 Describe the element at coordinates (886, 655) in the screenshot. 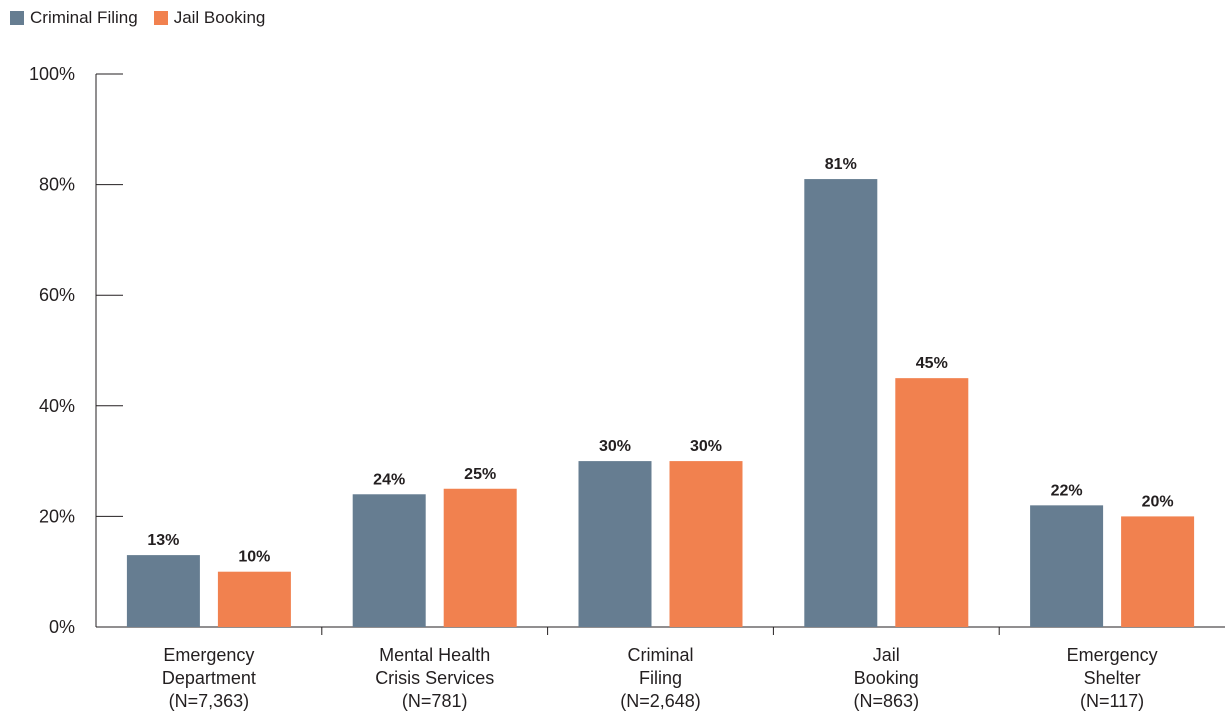

I see `x-category-label: Jail` at that location.